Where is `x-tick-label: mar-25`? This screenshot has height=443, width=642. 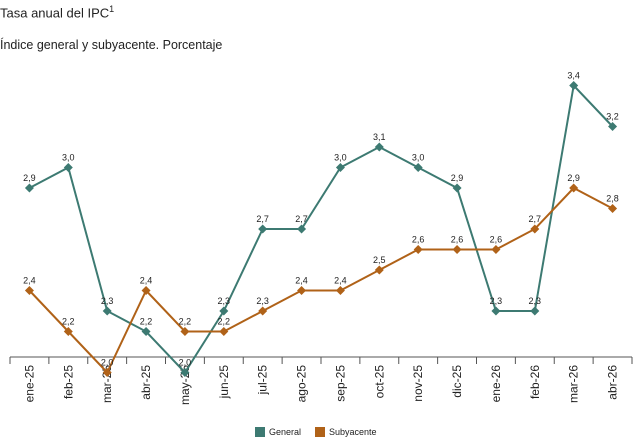
x-tick-label: mar-25 is located at coordinates (107, 384).